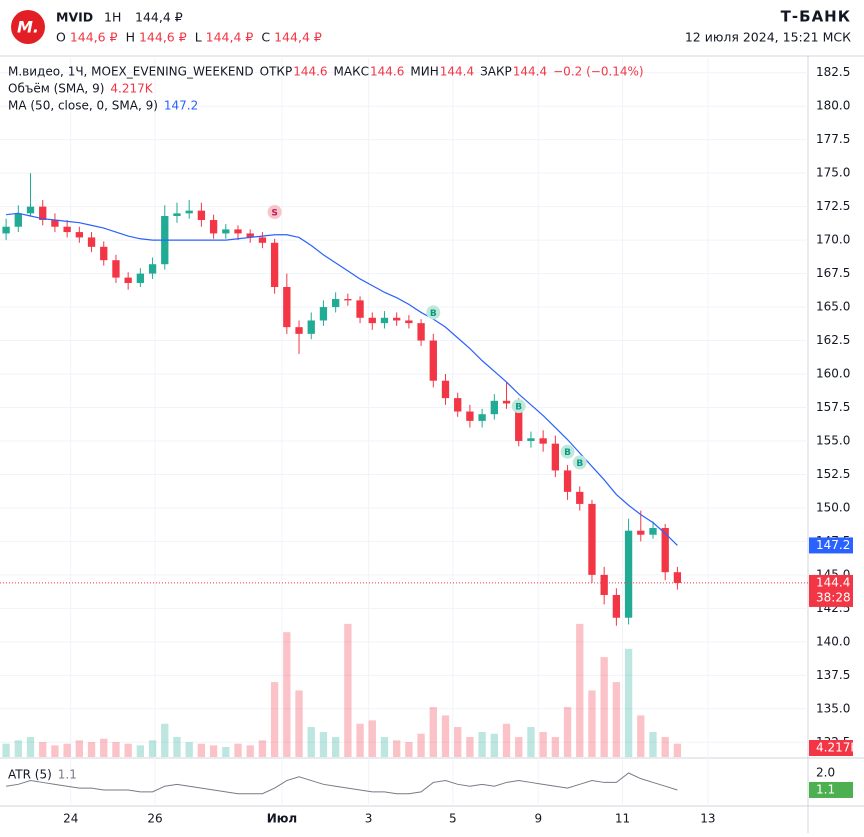  I want to click on ma-badge-bg, so click(831, 545).